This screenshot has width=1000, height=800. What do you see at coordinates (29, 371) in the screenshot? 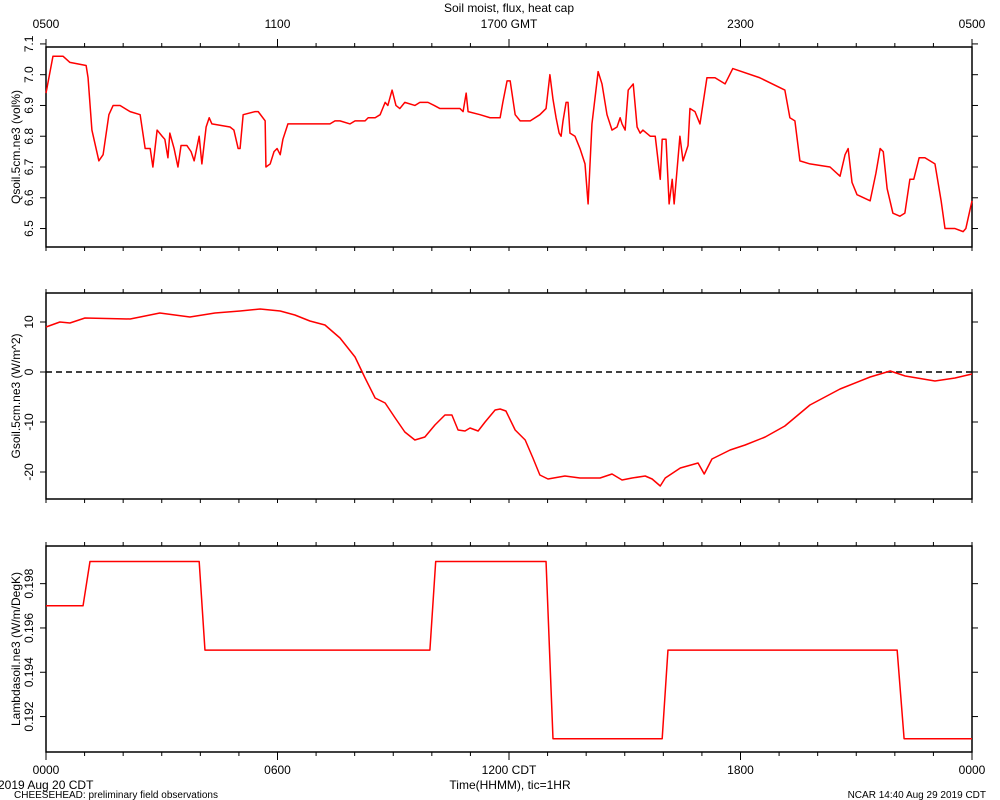
I see `y-tick-label: 0` at bounding box center [29, 371].